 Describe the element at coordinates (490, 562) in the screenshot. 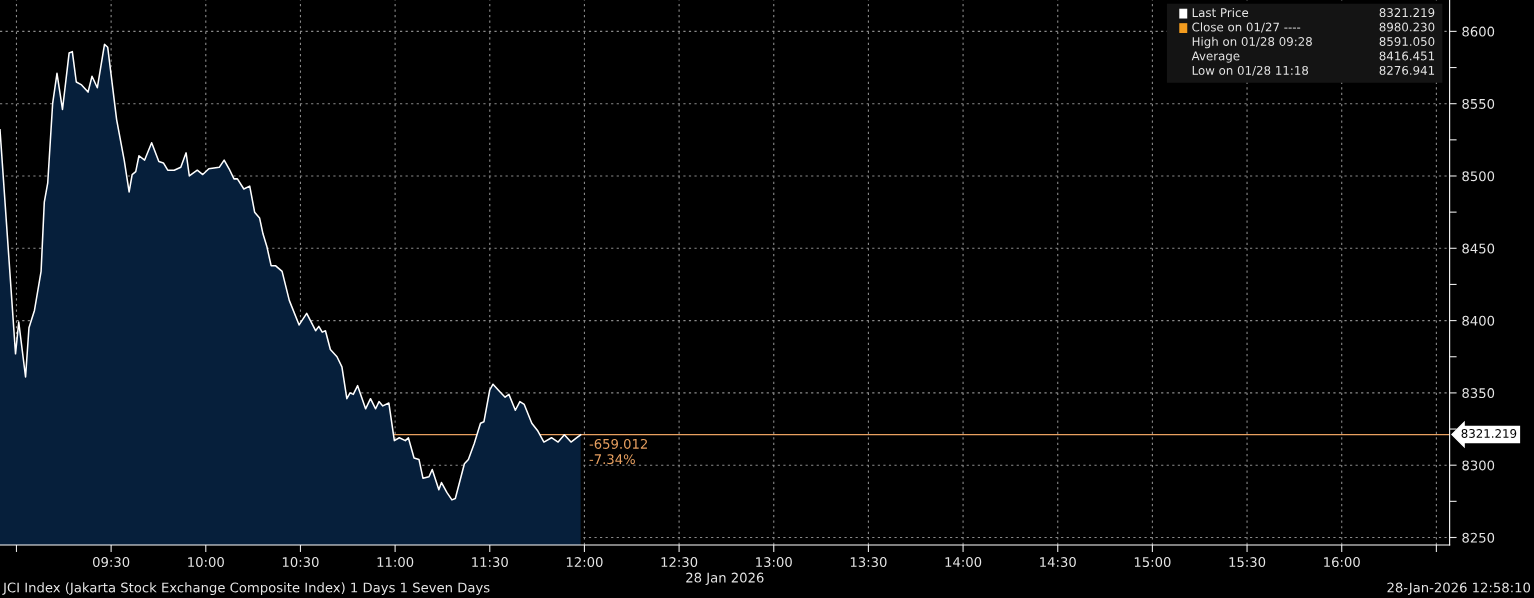

I see `x-tick-label: 11:30` at that location.